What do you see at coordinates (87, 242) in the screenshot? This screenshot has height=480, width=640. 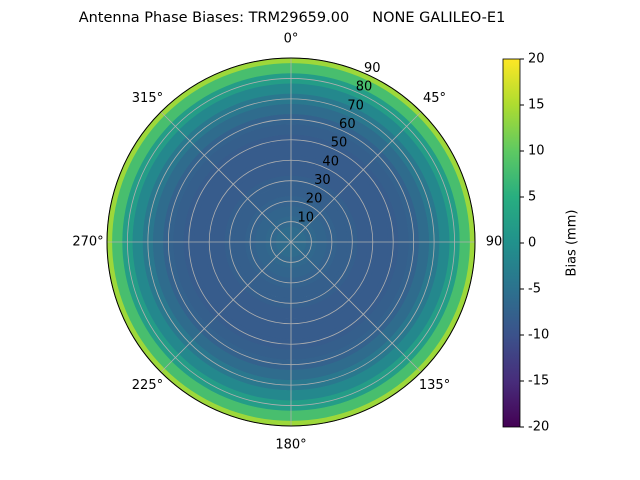 I see `theta-tick-label: 270°` at bounding box center [87, 242].